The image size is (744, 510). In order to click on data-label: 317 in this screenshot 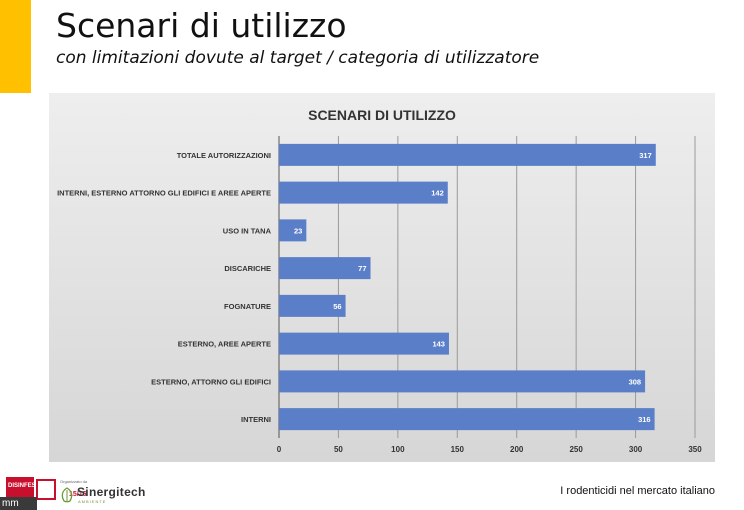, I will do `click(645, 155)`.